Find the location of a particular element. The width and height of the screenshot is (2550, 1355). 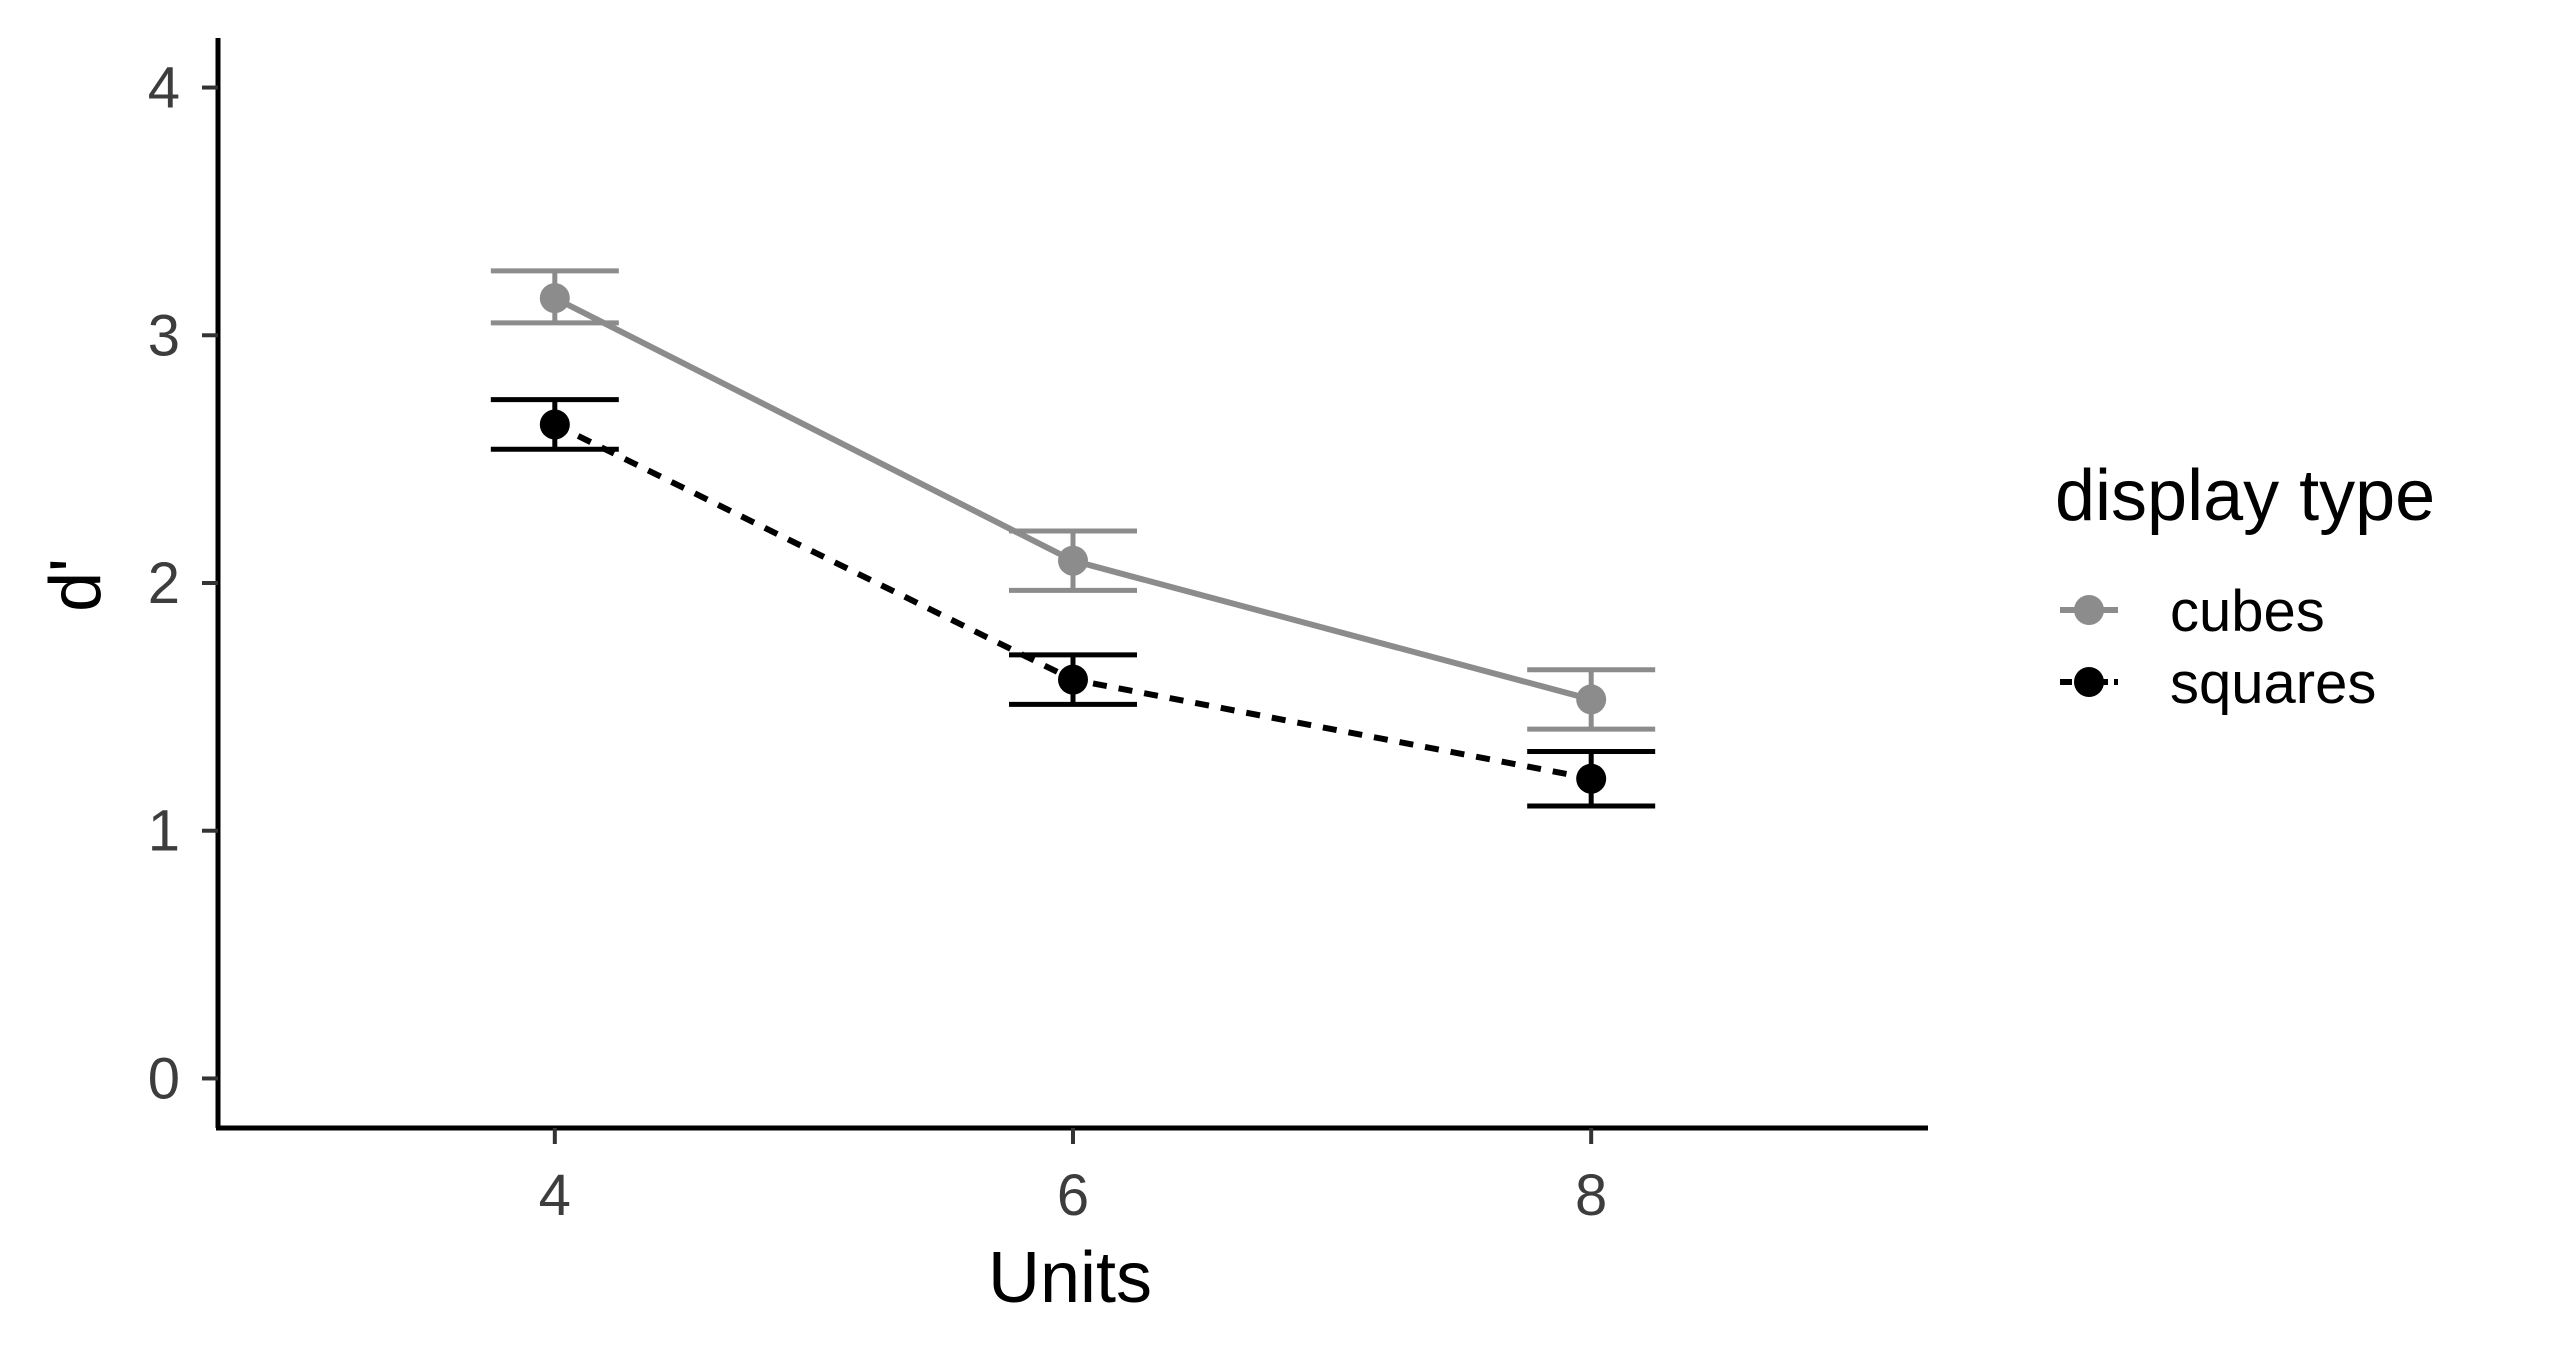

y-axis-title: d' is located at coordinates (76, 585).